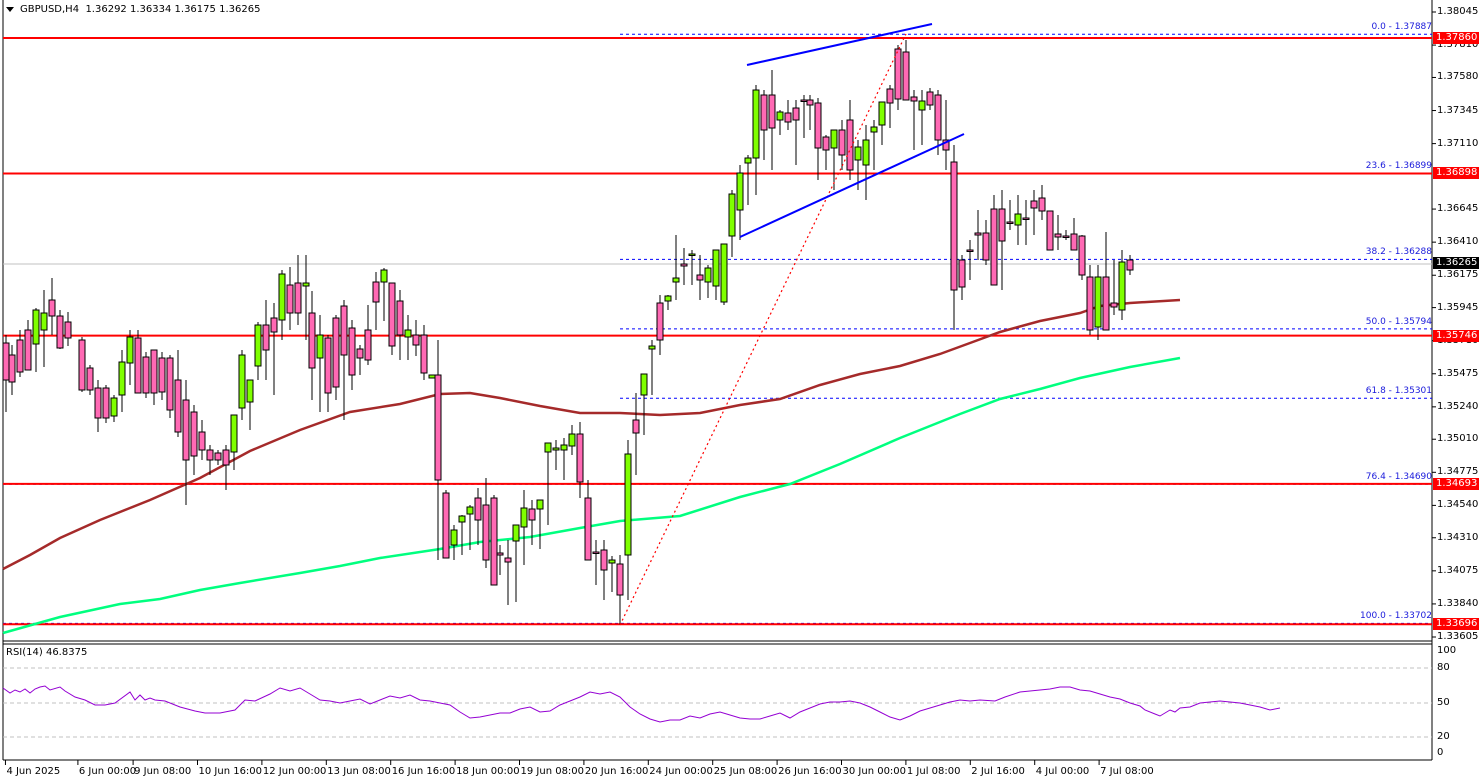  I want to click on price-badge: 1.34693, so click(1456, 483).